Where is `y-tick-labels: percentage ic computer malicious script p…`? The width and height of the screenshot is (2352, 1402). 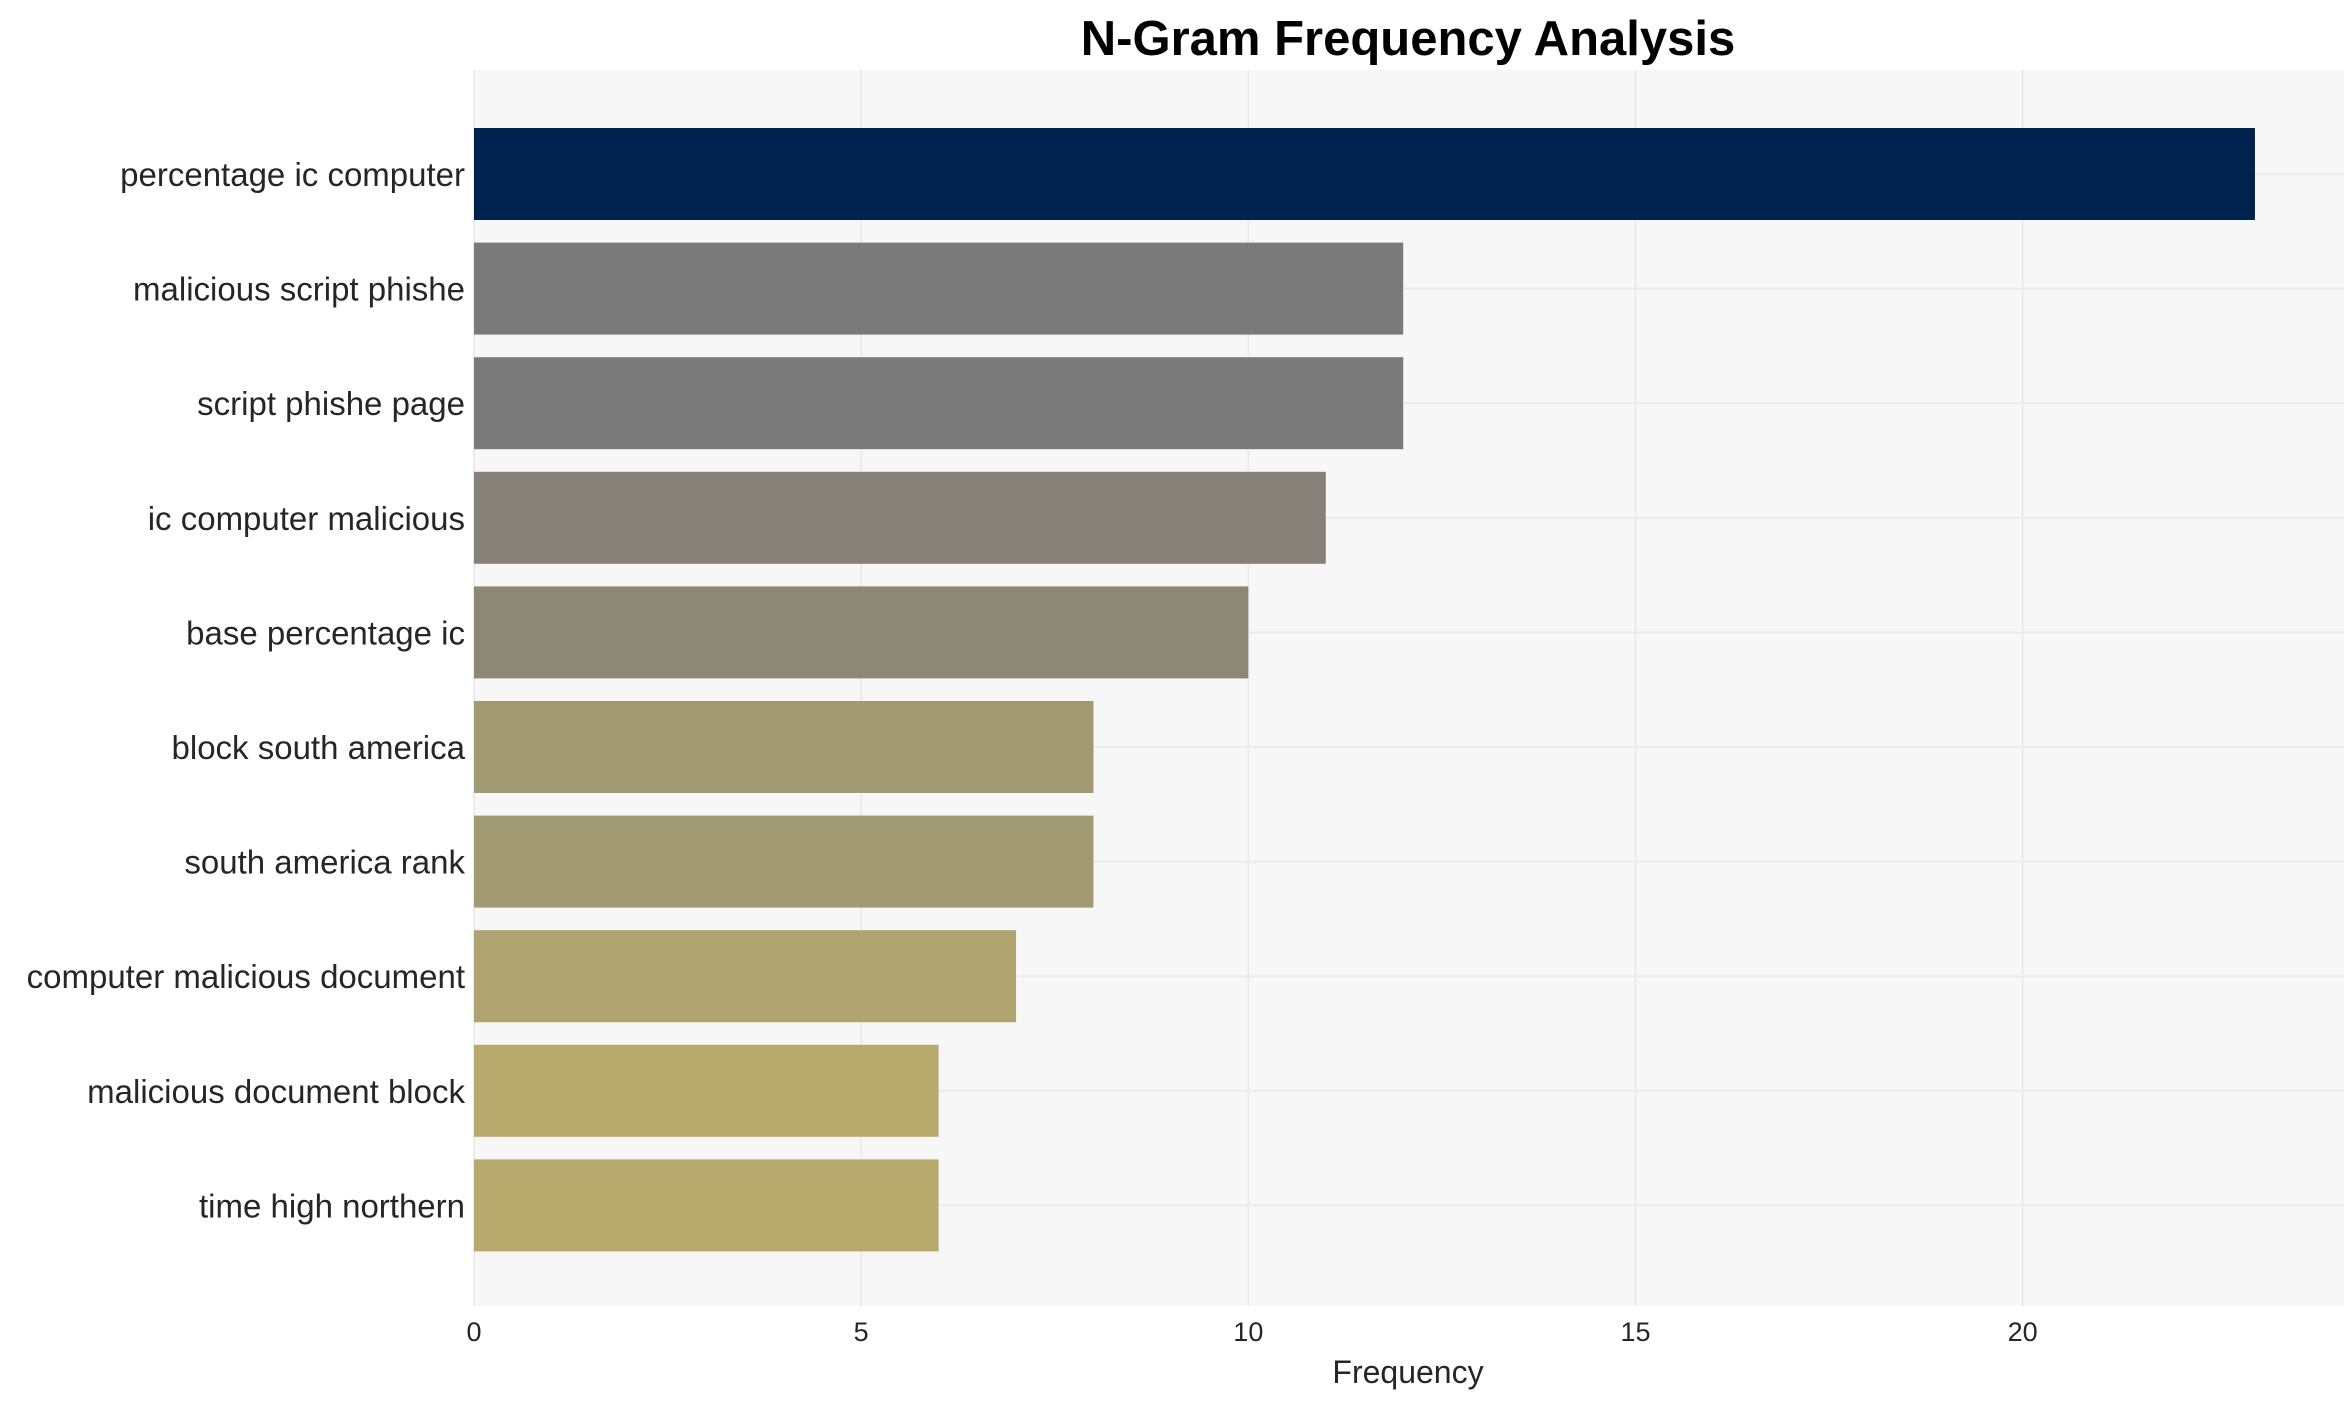
y-tick-labels: percentage ic computer malicious script p… is located at coordinates (246, 690).